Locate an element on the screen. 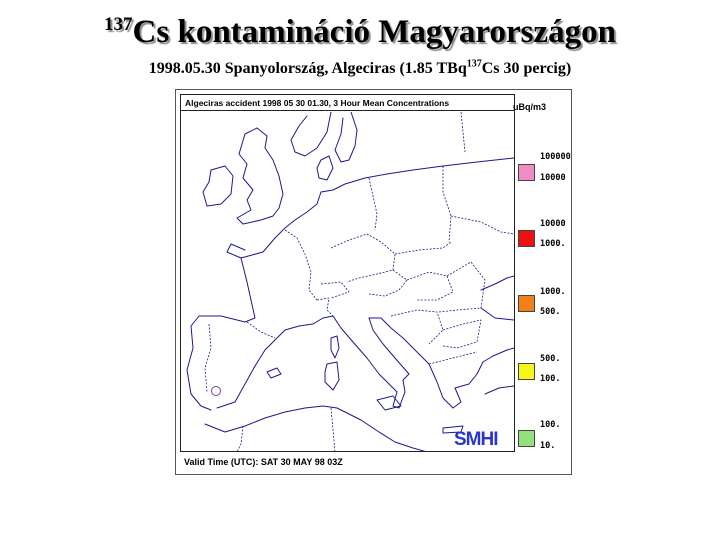  border-bulgaria is located at coordinates (462, 334).